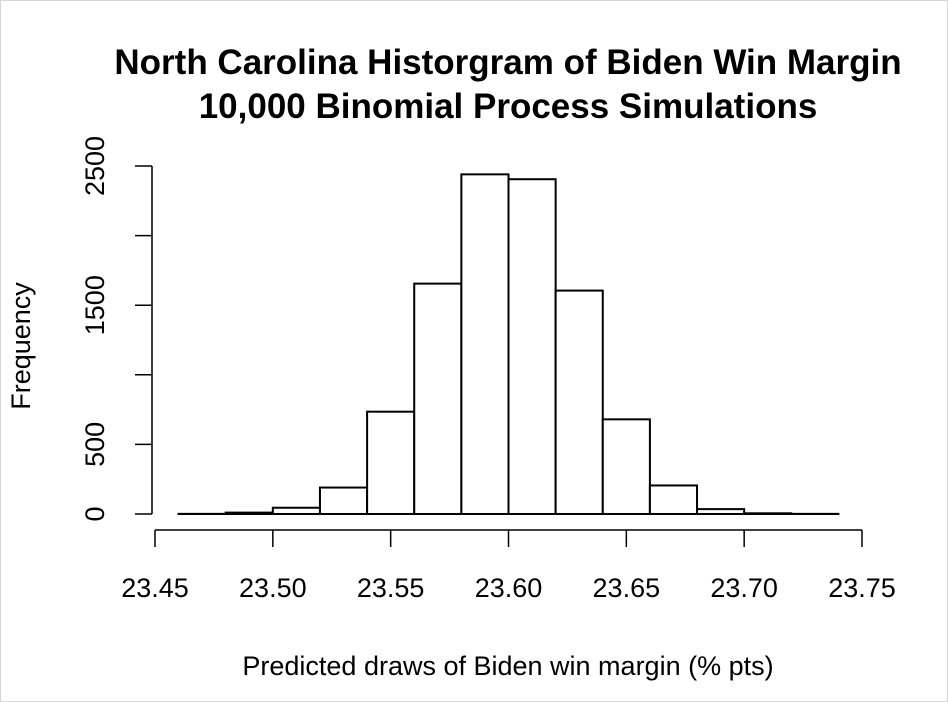 The height and width of the screenshot is (702, 948). Describe the element at coordinates (508, 106) in the screenshot. I see `chart-subtitle: 10,000 Binomial Process Simulations` at that location.